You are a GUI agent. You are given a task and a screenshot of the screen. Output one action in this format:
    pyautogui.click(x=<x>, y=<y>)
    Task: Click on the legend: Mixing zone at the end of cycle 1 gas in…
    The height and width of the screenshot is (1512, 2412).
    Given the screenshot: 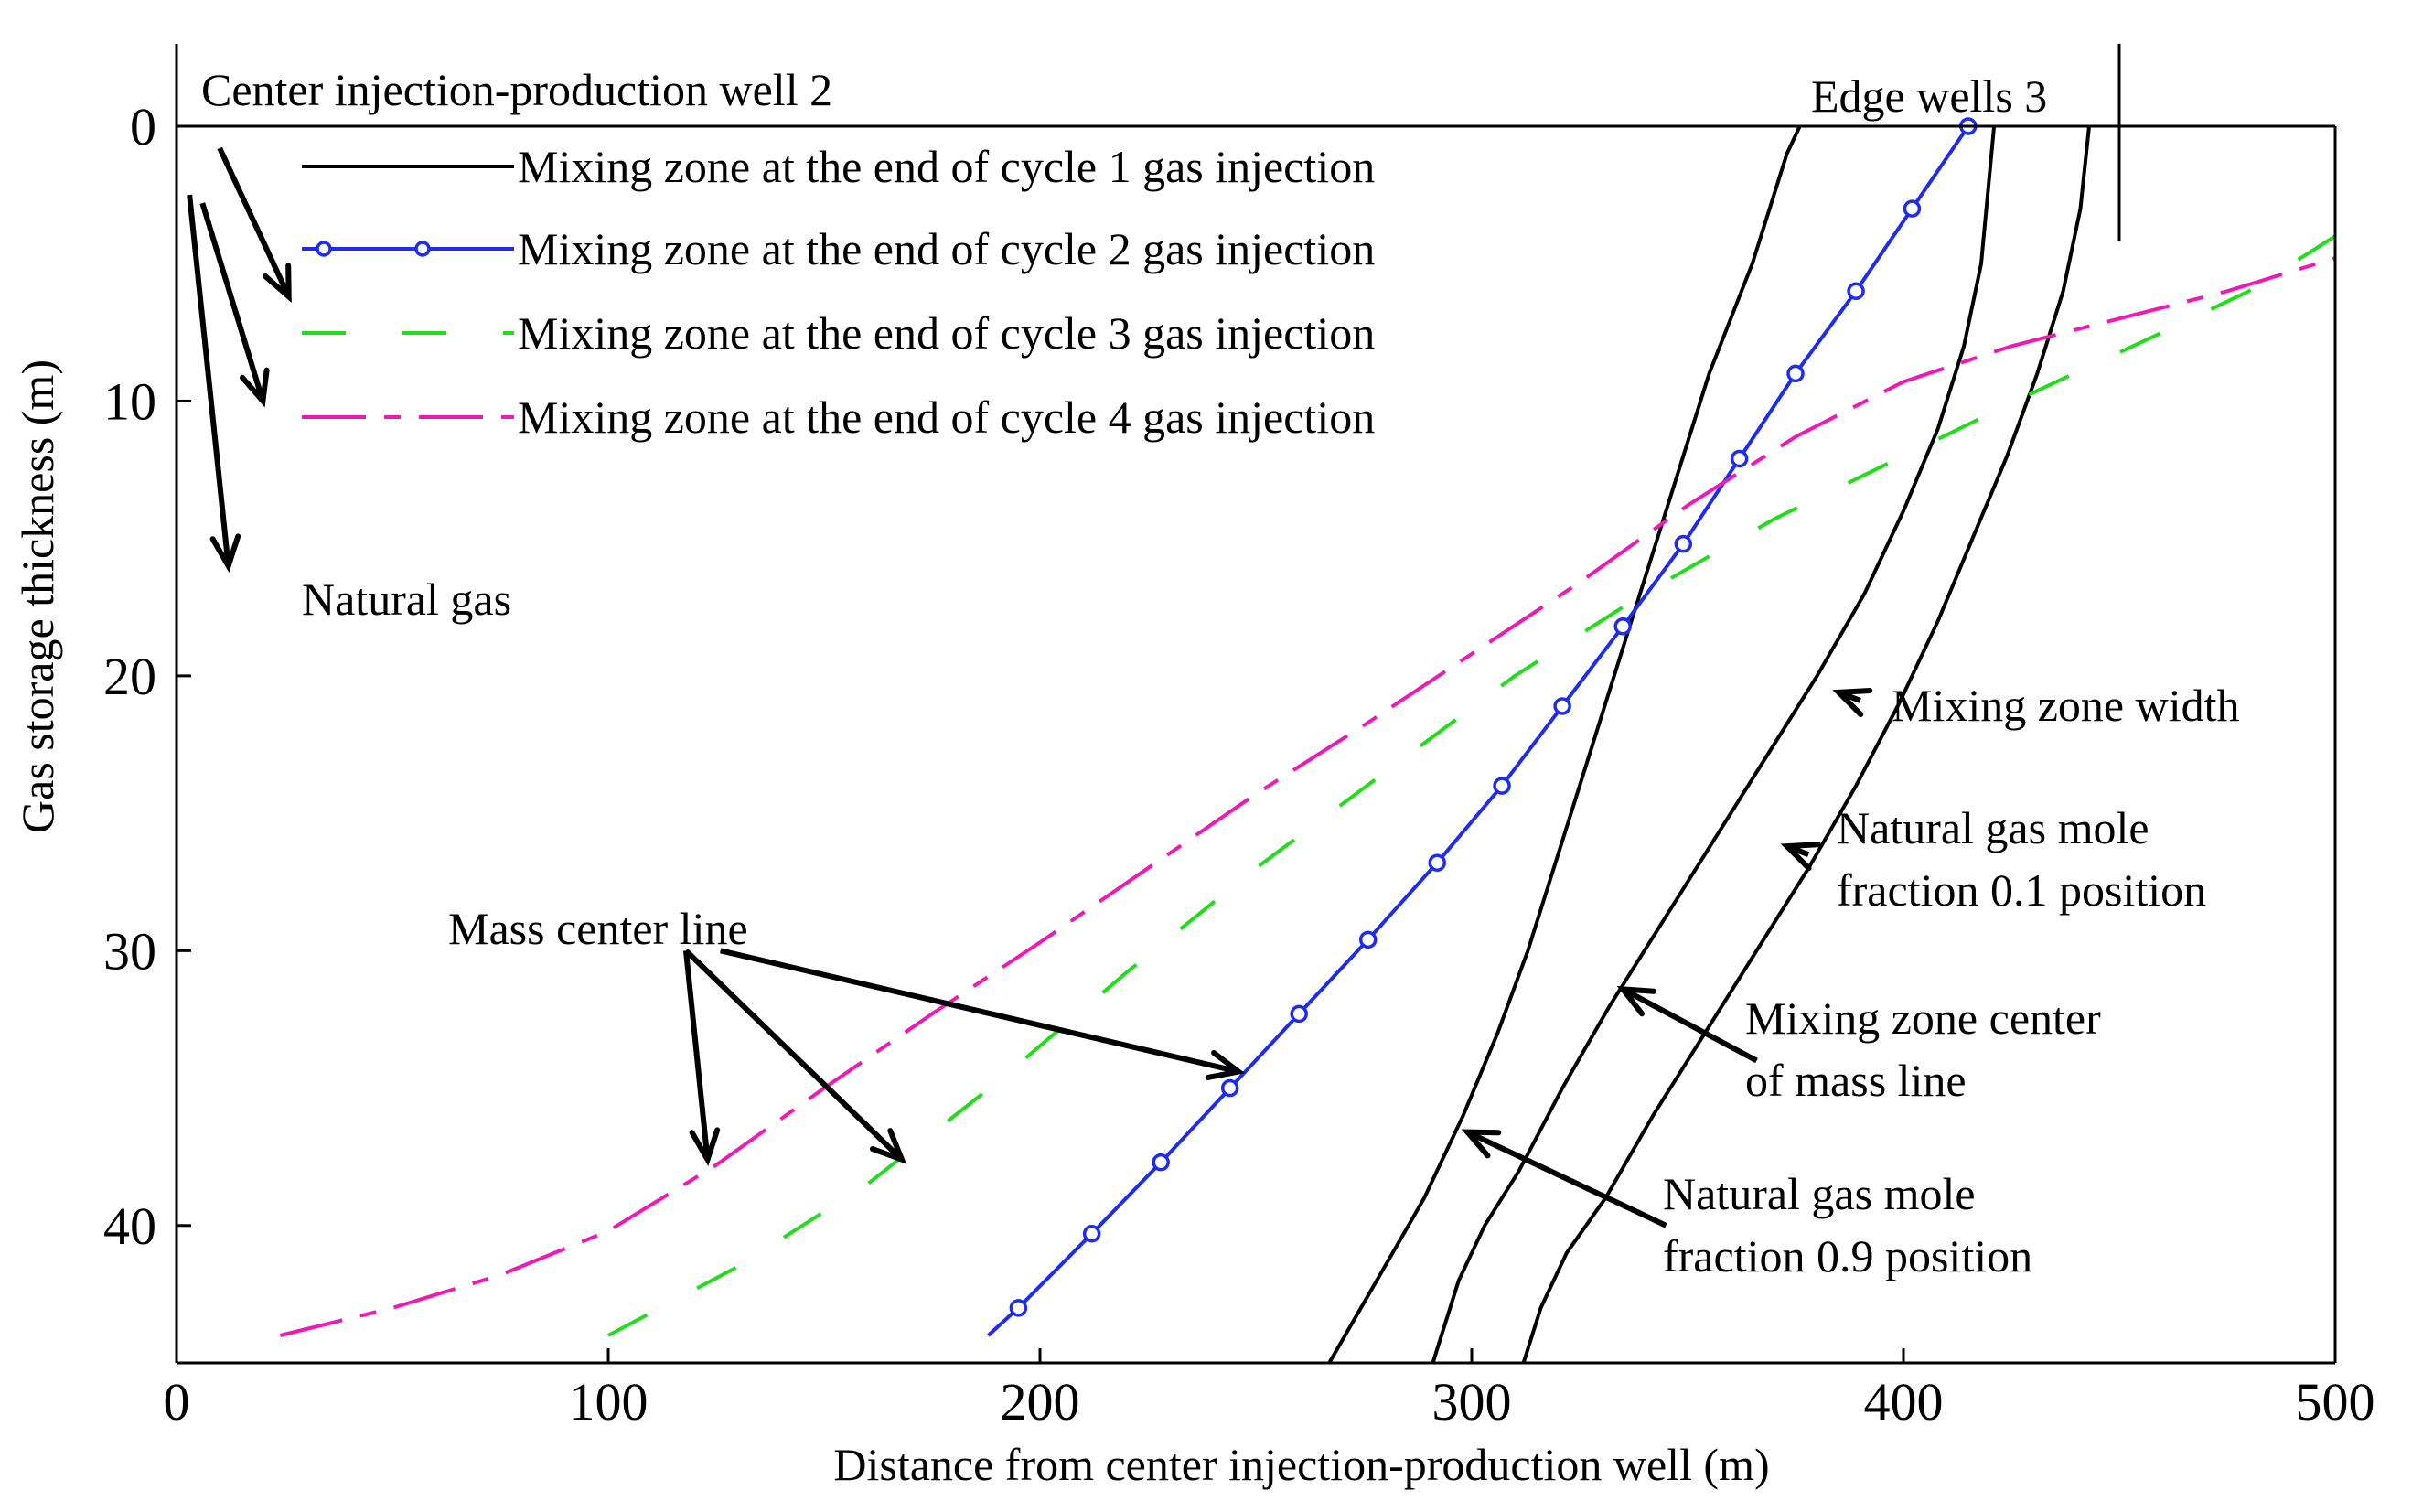 What is the action you would take?
    pyautogui.click(x=838, y=292)
    